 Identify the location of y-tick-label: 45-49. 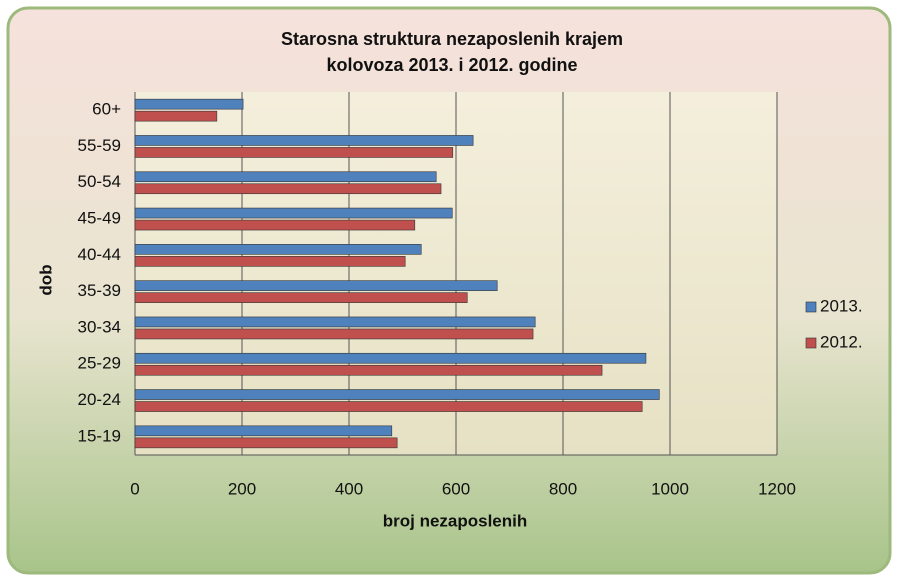
(99, 218).